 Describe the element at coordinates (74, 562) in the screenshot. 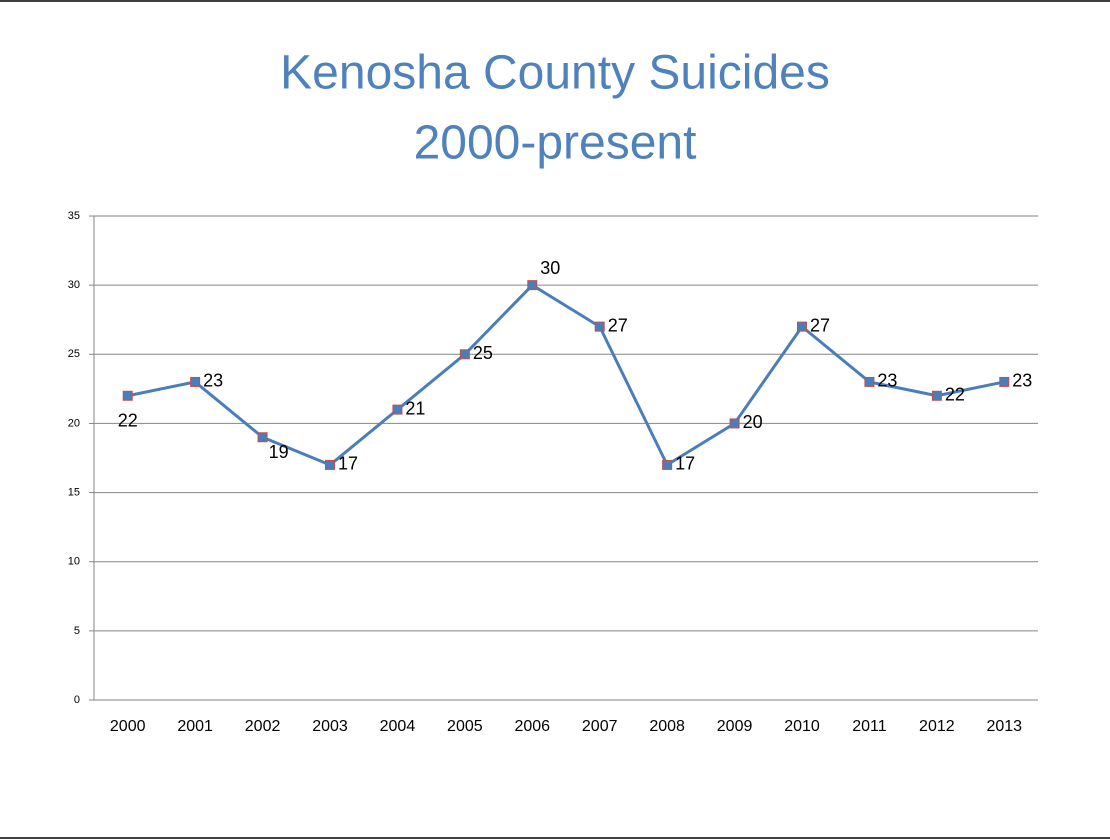

I see `y-tick-label: 10` at that location.